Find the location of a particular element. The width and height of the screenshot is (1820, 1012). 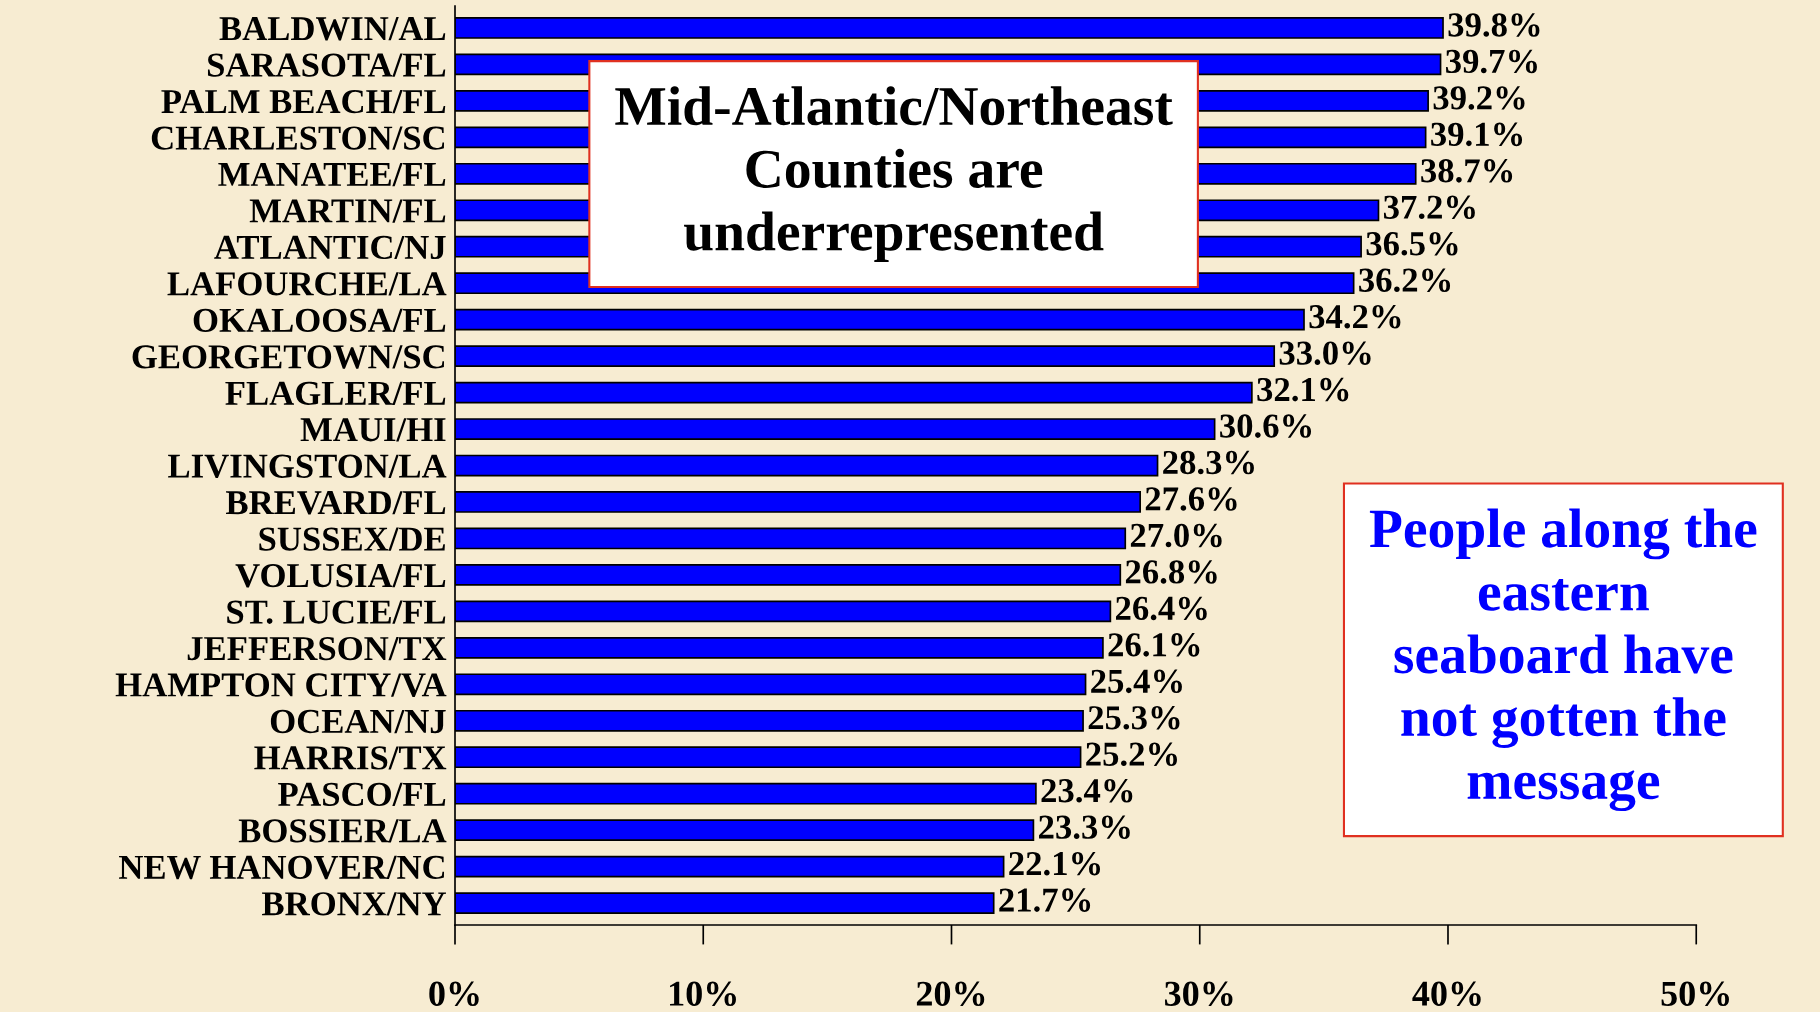

data-label: 27.0% is located at coordinates (1176, 535).